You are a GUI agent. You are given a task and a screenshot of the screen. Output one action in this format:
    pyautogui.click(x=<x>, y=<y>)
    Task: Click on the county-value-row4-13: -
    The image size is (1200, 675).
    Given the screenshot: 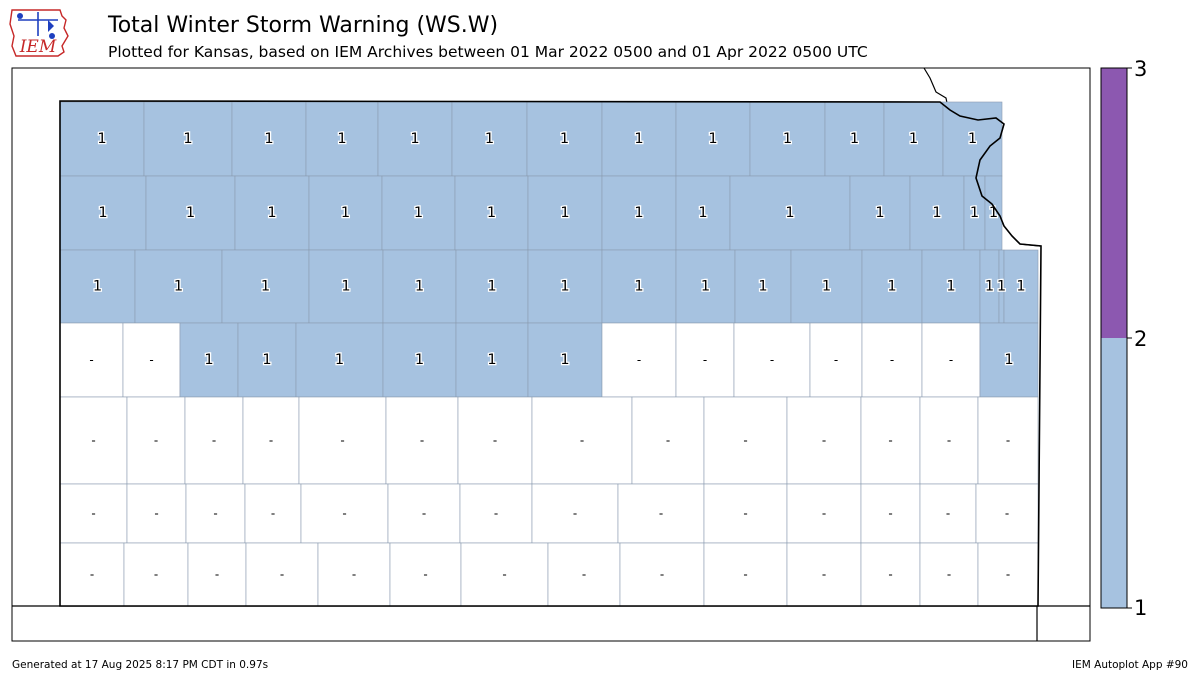 What is the action you would take?
    pyautogui.click(x=892, y=360)
    